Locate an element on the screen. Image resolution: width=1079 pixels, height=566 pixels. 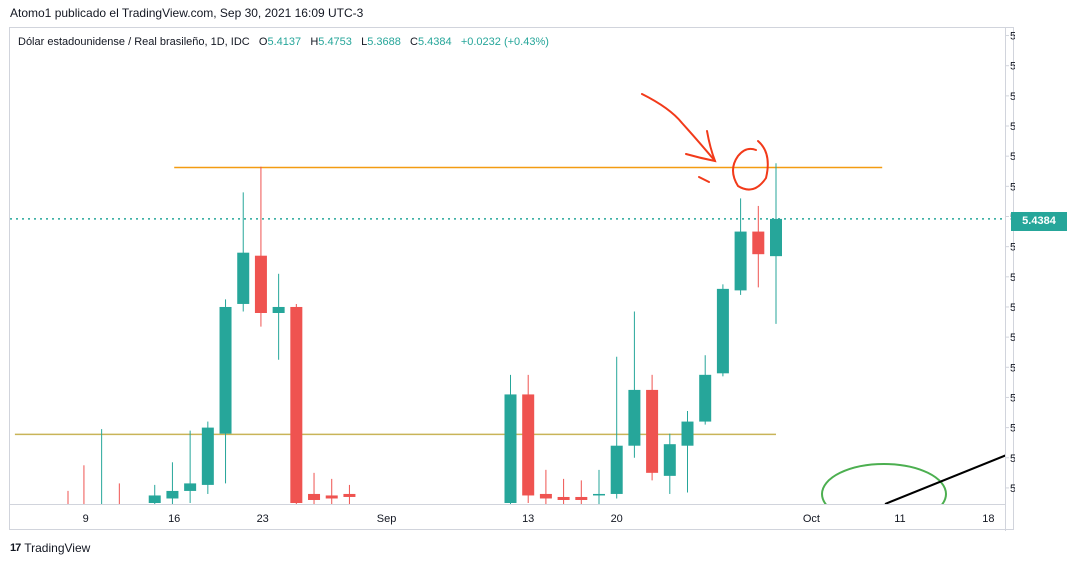
y-tick-label: 5.4800 is located at coordinates (1012, 157).